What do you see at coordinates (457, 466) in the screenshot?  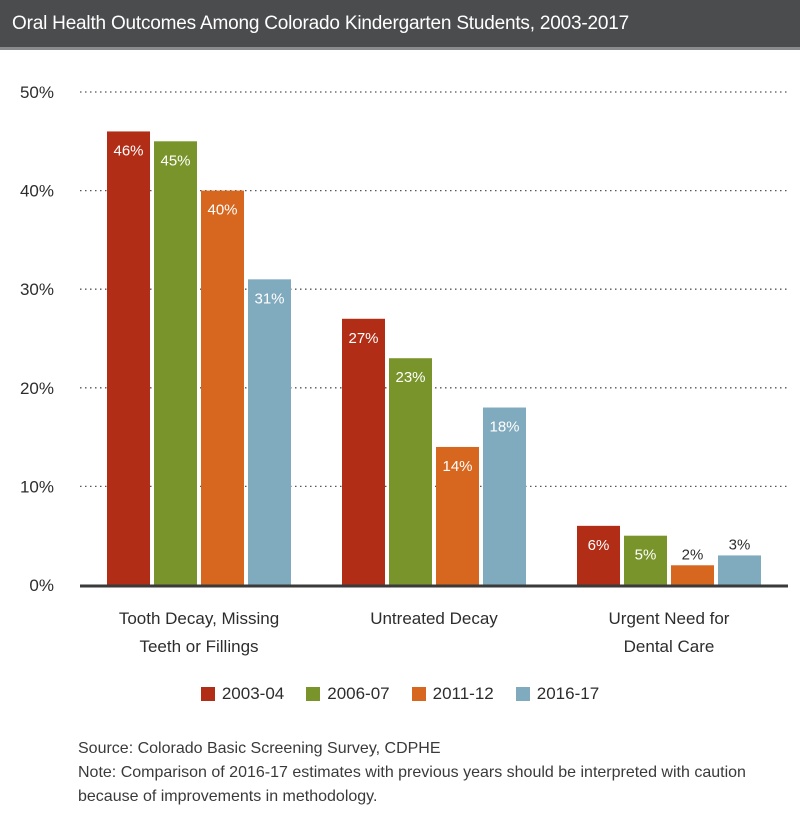 I see `data-label: 14%` at bounding box center [457, 466].